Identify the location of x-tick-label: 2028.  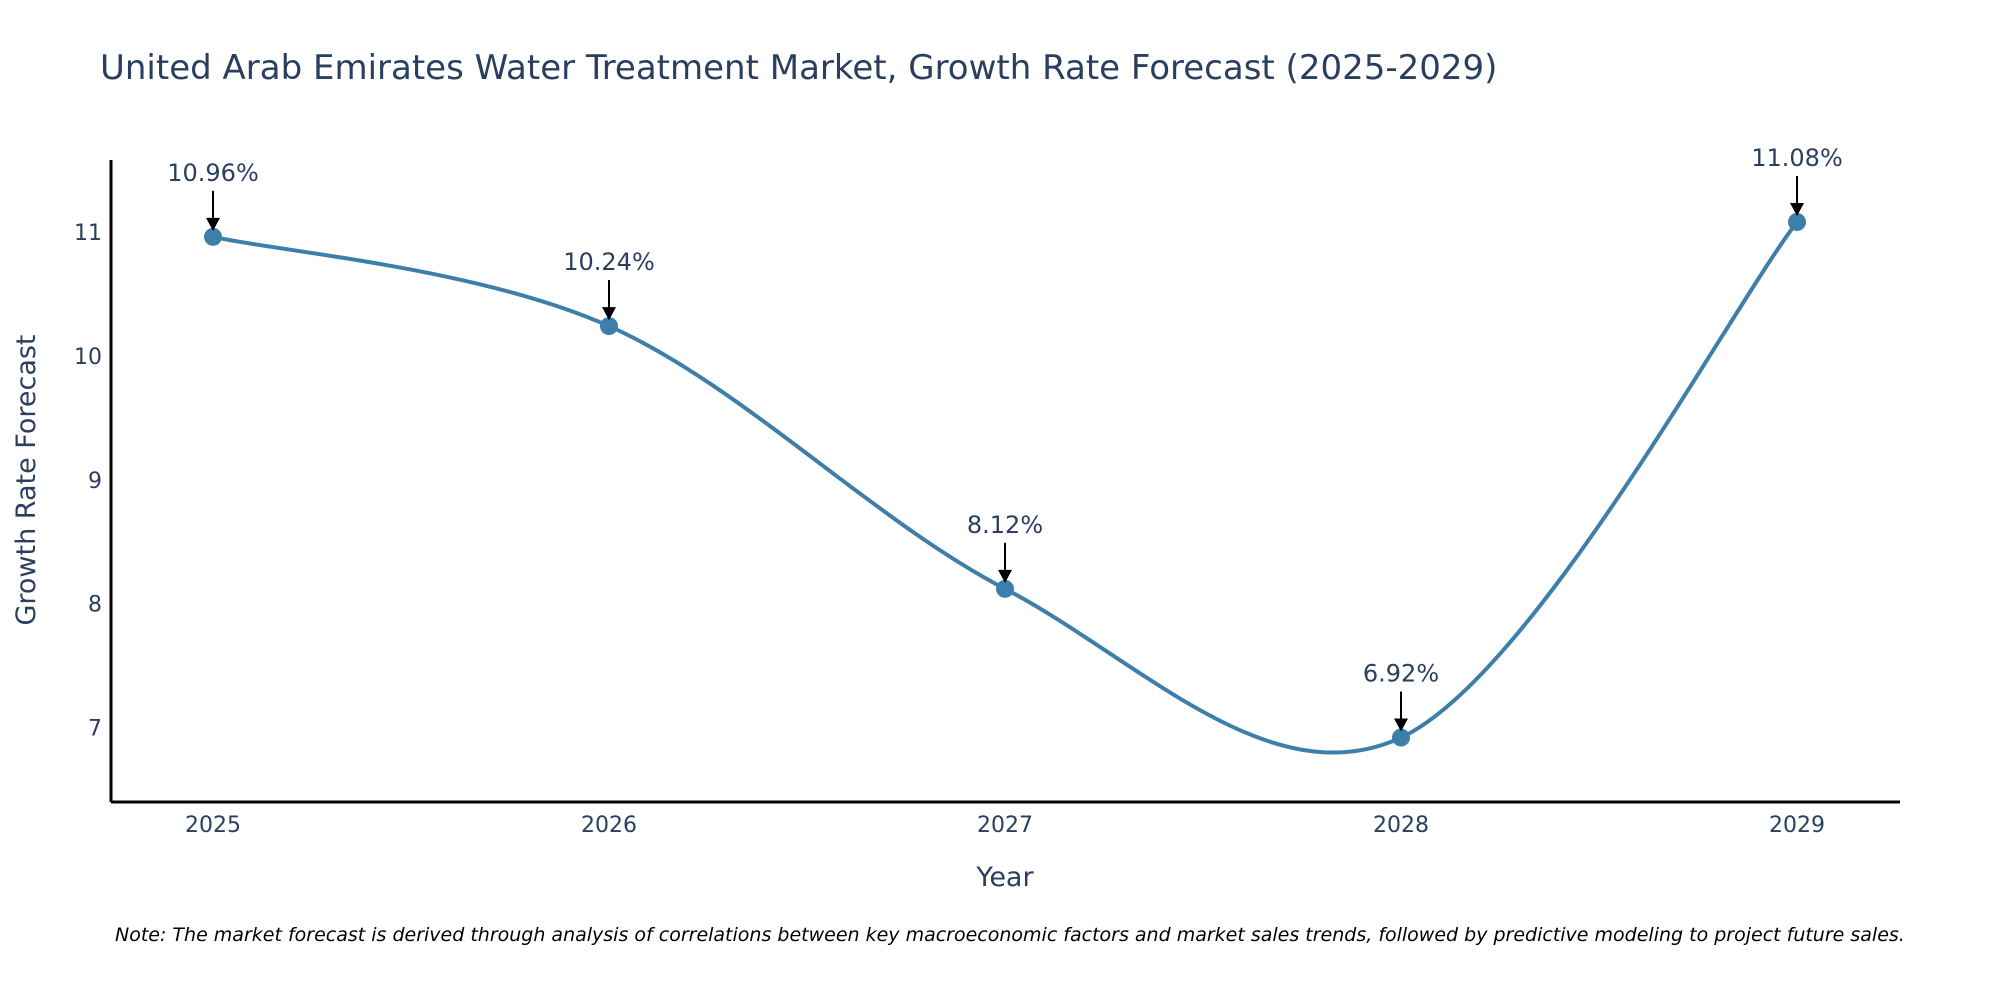
(1401, 825).